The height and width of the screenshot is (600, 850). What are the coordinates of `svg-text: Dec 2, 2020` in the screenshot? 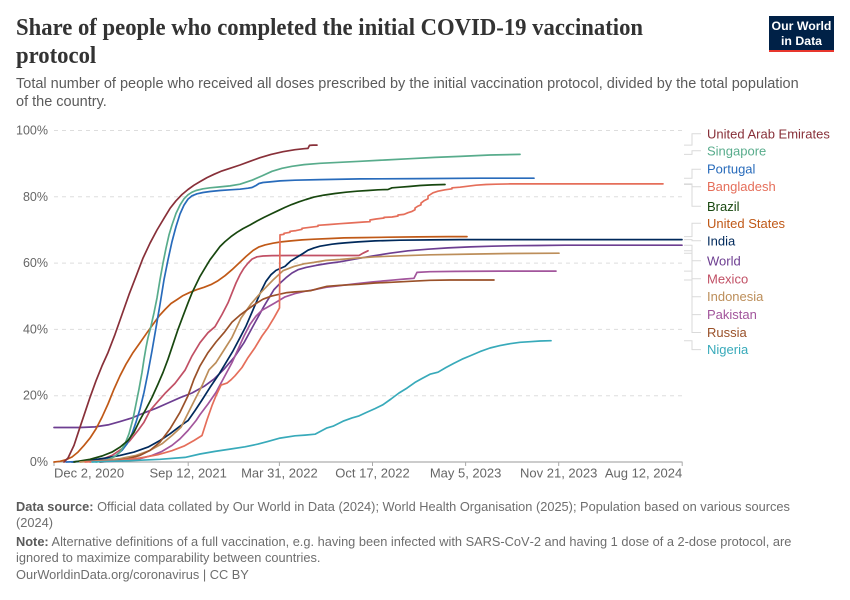 It's located at (89, 473).